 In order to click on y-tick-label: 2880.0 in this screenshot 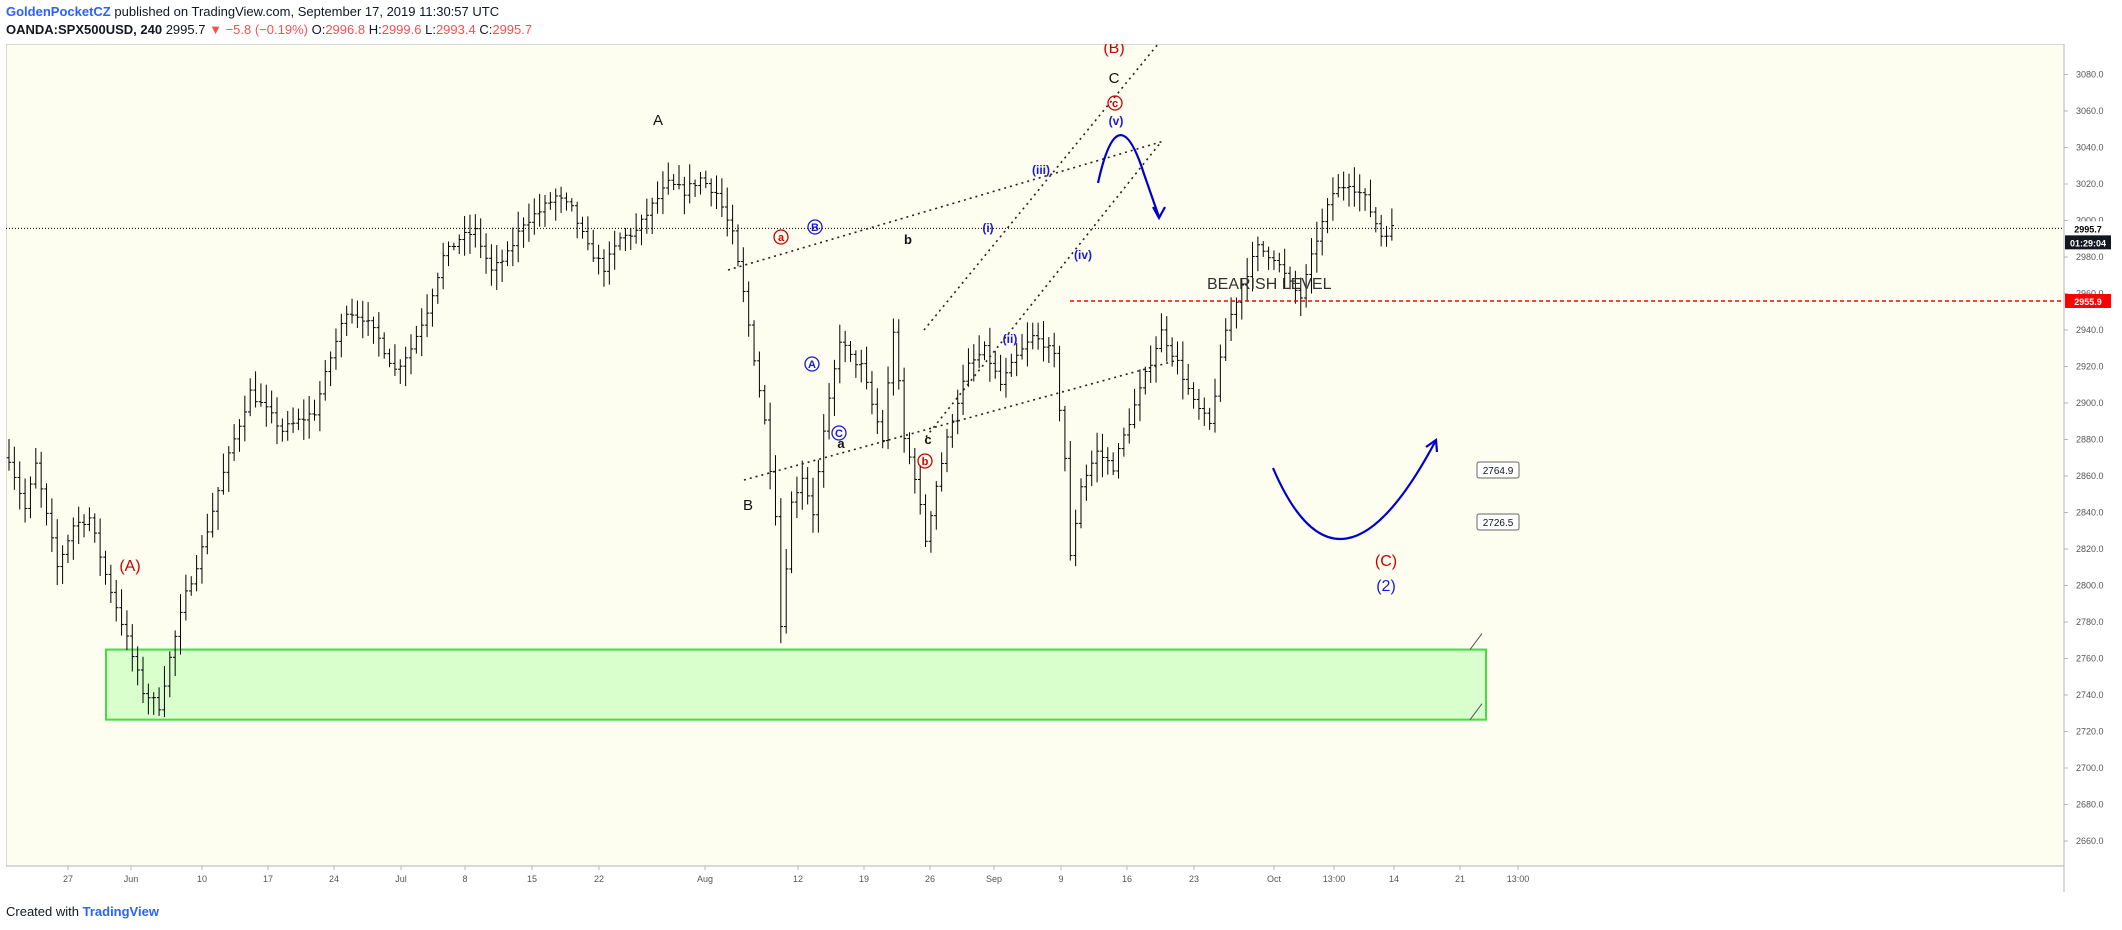, I will do `click(2090, 440)`.